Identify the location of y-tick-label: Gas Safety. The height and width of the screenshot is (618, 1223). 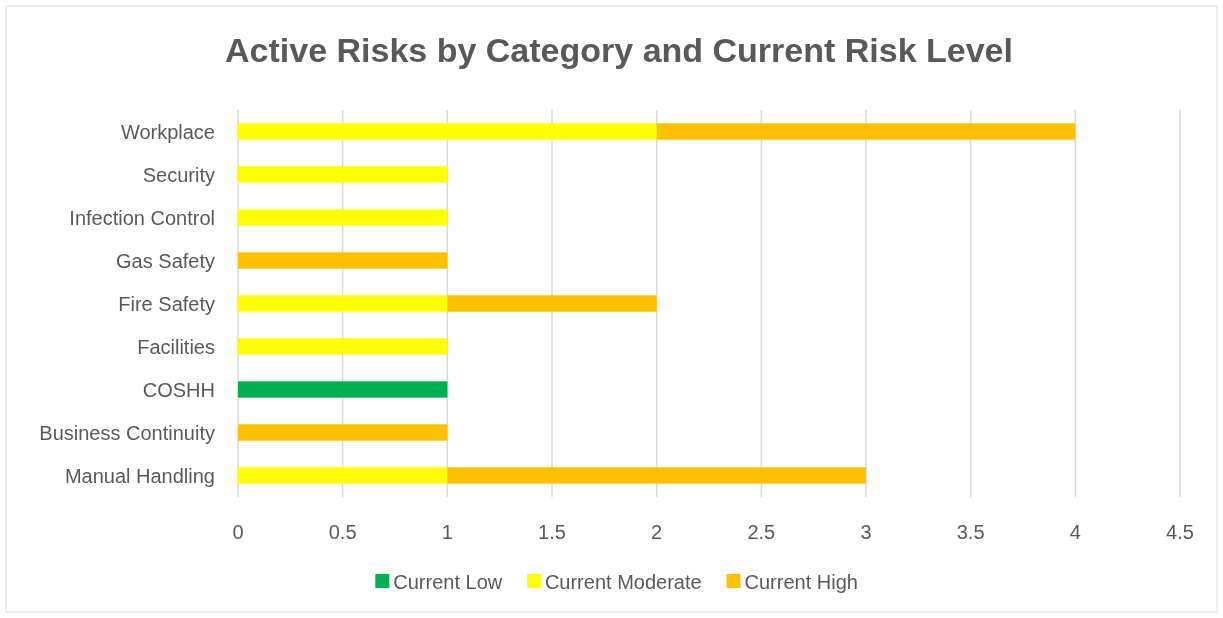
(165, 260).